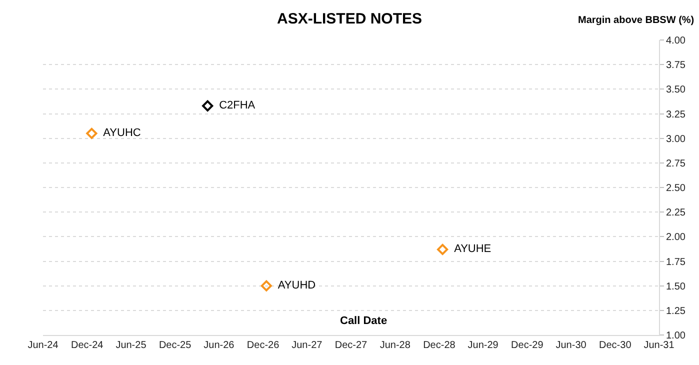 This screenshot has width=699, height=365. I want to click on series-label: AYUHC, so click(119, 133).